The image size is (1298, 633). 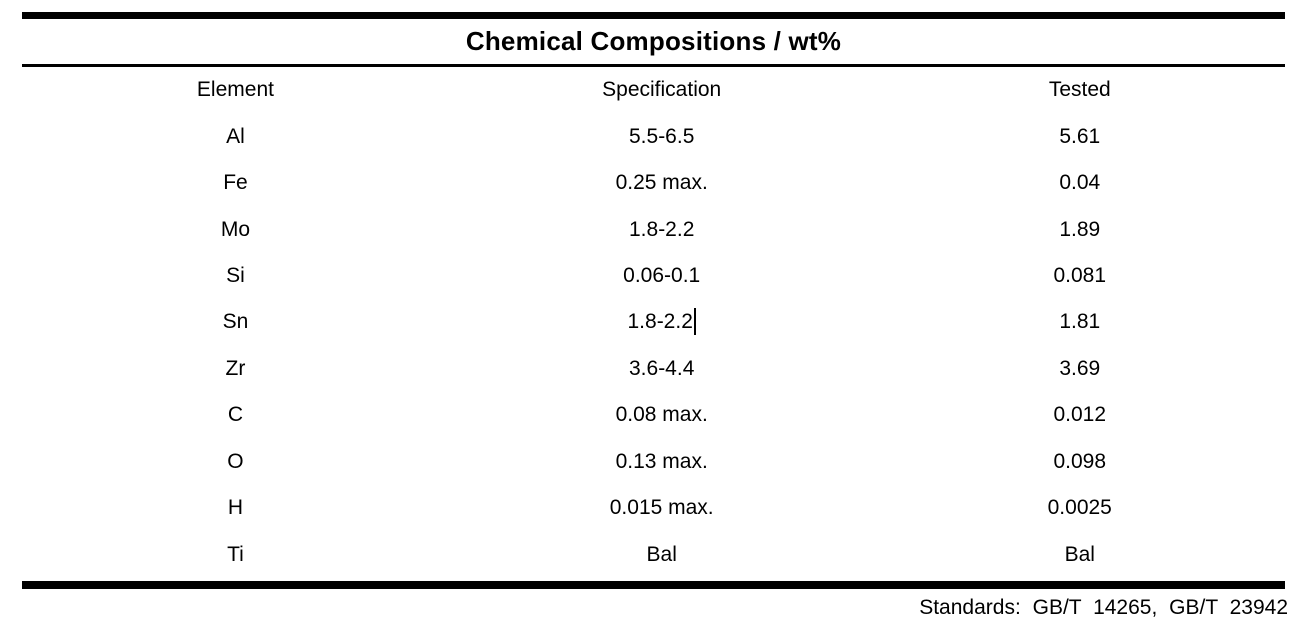 I want to click on table-row-o: O 0.13 max. 0.098, so click(x=653, y=462).